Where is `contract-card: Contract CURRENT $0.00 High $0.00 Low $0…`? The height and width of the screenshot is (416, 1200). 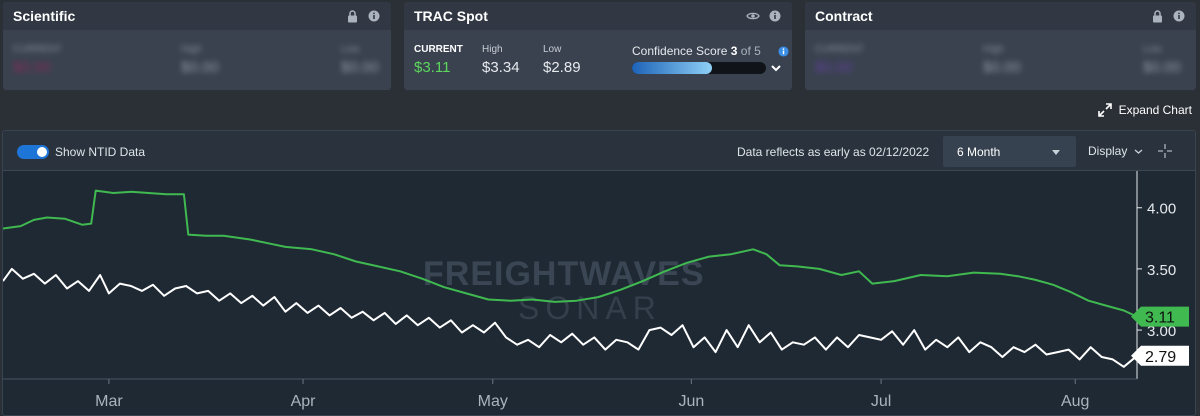 contract-card: Contract CURRENT $0.00 High $0.00 Low $0… is located at coordinates (1000, 46).